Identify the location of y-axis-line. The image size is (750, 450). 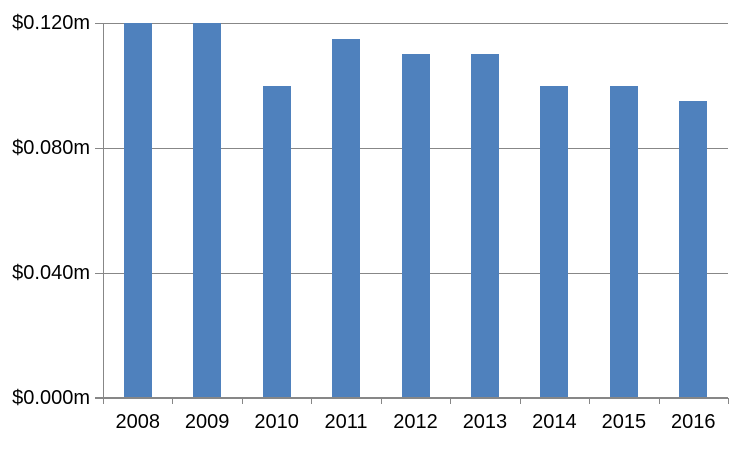
(103, 210).